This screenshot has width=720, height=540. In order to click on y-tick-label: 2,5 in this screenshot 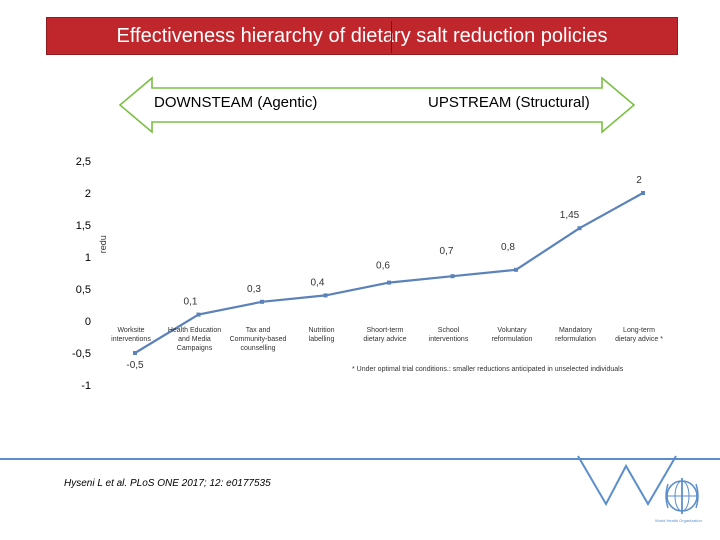, I will do `click(83, 162)`.